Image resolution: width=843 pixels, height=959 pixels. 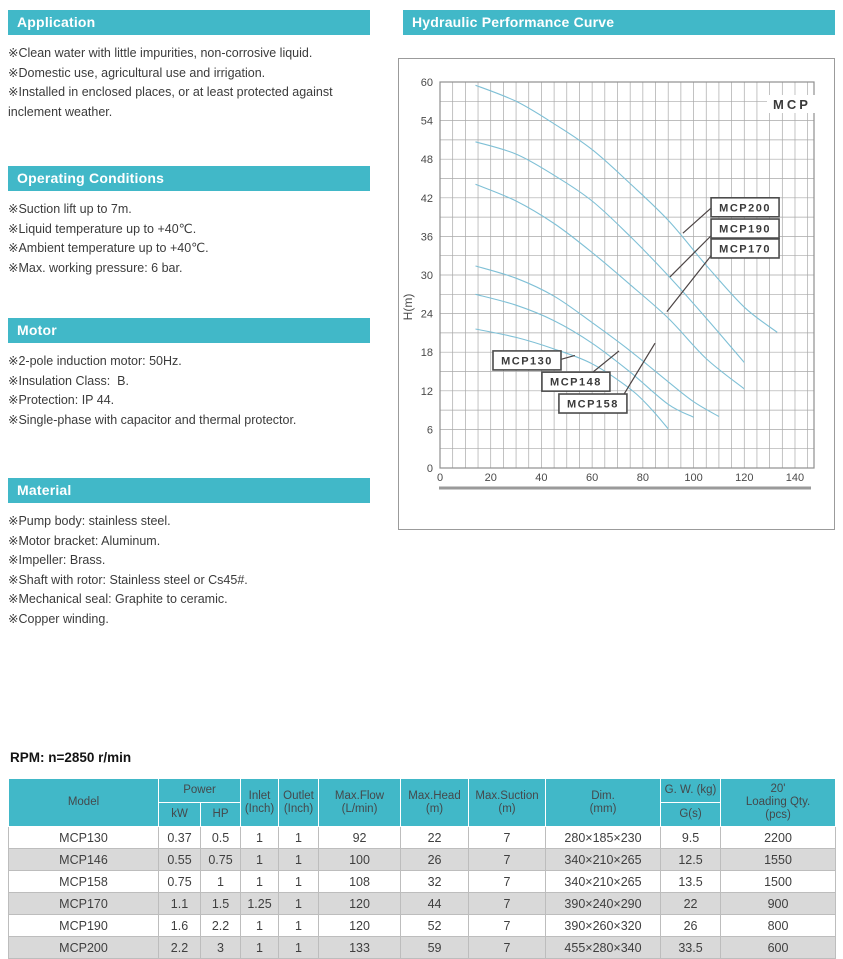 I want to click on callout-line-mcp170, so click(x=689, y=284).